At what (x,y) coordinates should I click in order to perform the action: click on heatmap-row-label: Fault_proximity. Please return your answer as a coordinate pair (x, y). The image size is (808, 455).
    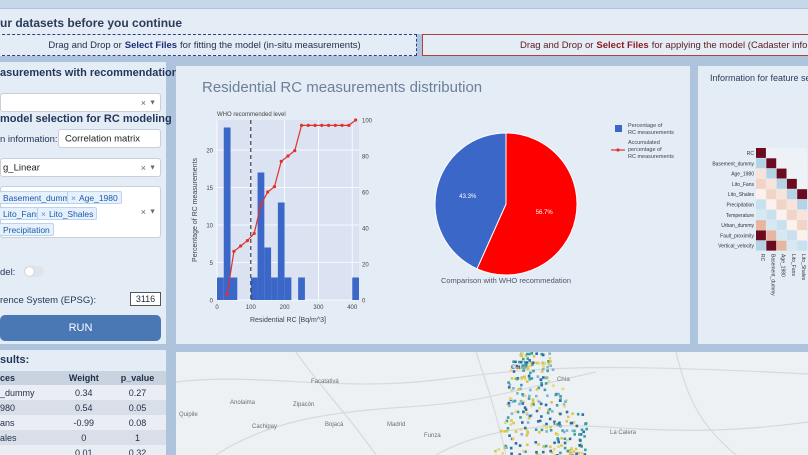
    Looking at the image, I should click on (737, 236).